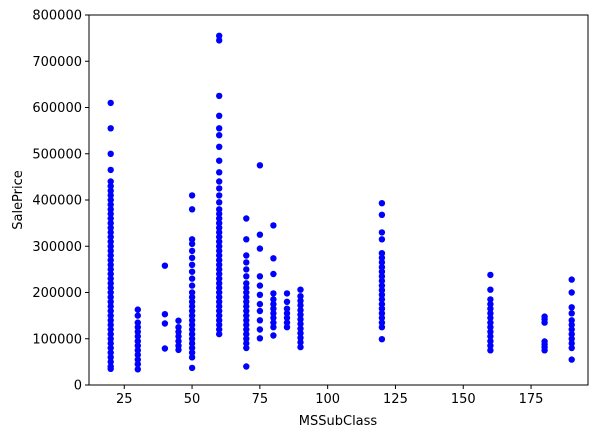  Describe the element at coordinates (57, 108) in the screenshot. I see `y-tick-label: 600000` at that location.